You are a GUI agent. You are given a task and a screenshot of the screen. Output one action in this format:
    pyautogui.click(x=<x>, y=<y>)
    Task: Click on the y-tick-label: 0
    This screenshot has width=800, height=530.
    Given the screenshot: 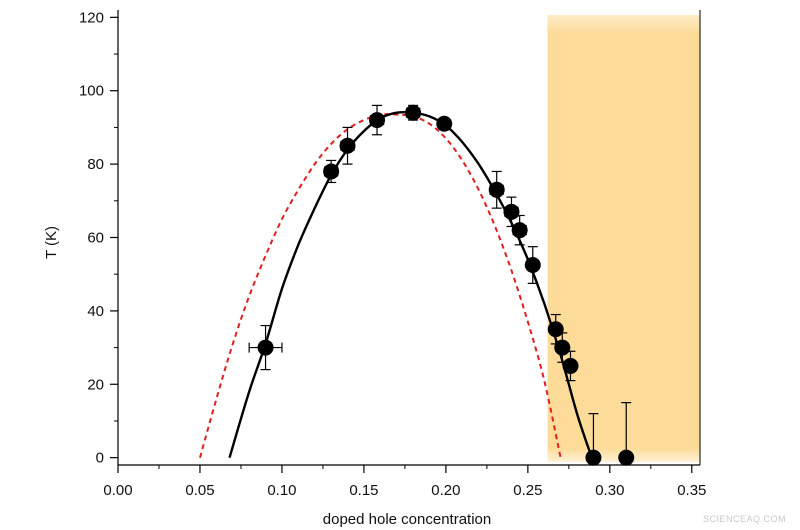 What is the action you would take?
    pyautogui.click(x=100, y=458)
    